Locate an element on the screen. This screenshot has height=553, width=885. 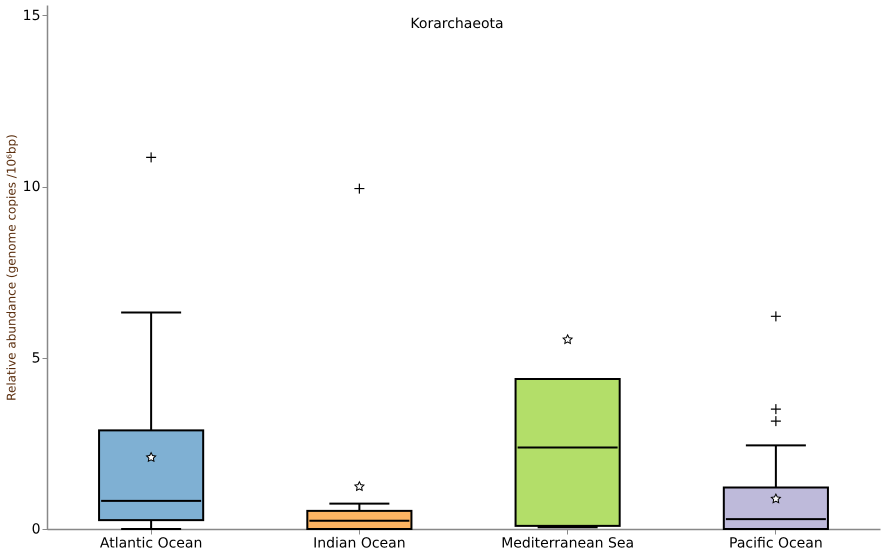
y-tick-label: 5 is located at coordinates (36, 358).